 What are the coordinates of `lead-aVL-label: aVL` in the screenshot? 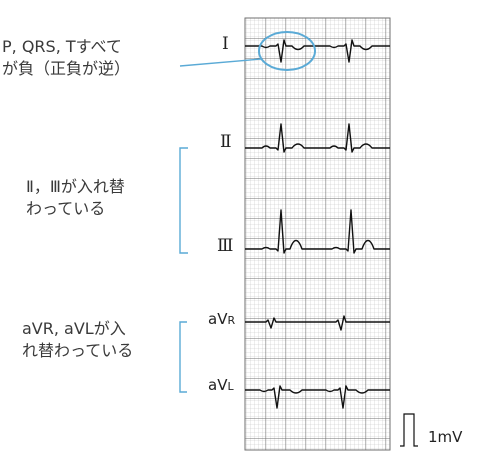 It's located at (221, 385).